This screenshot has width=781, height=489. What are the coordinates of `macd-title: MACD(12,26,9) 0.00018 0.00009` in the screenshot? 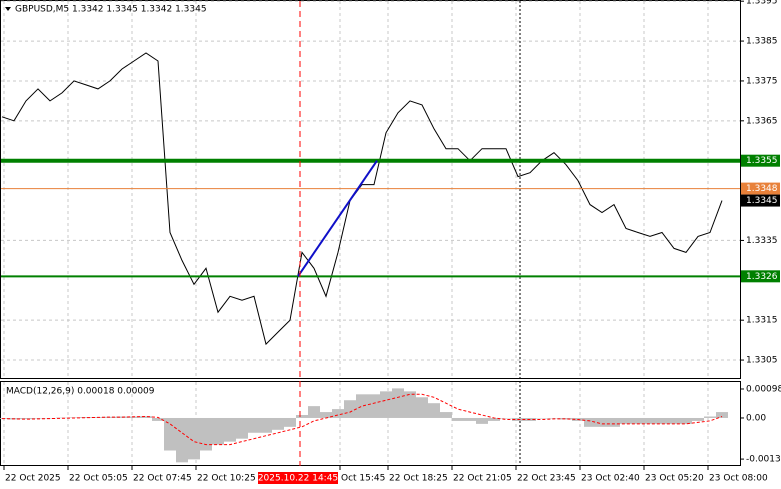 It's located at (80, 392).